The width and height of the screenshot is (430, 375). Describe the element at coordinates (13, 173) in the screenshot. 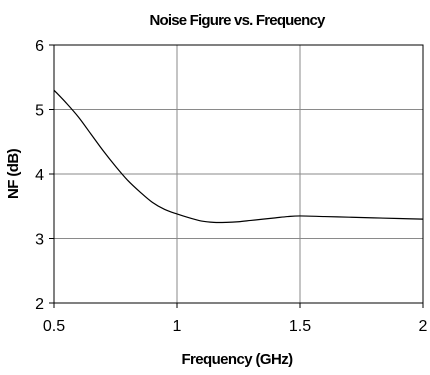

I see `y-axis-label: NF (dB)` at that location.